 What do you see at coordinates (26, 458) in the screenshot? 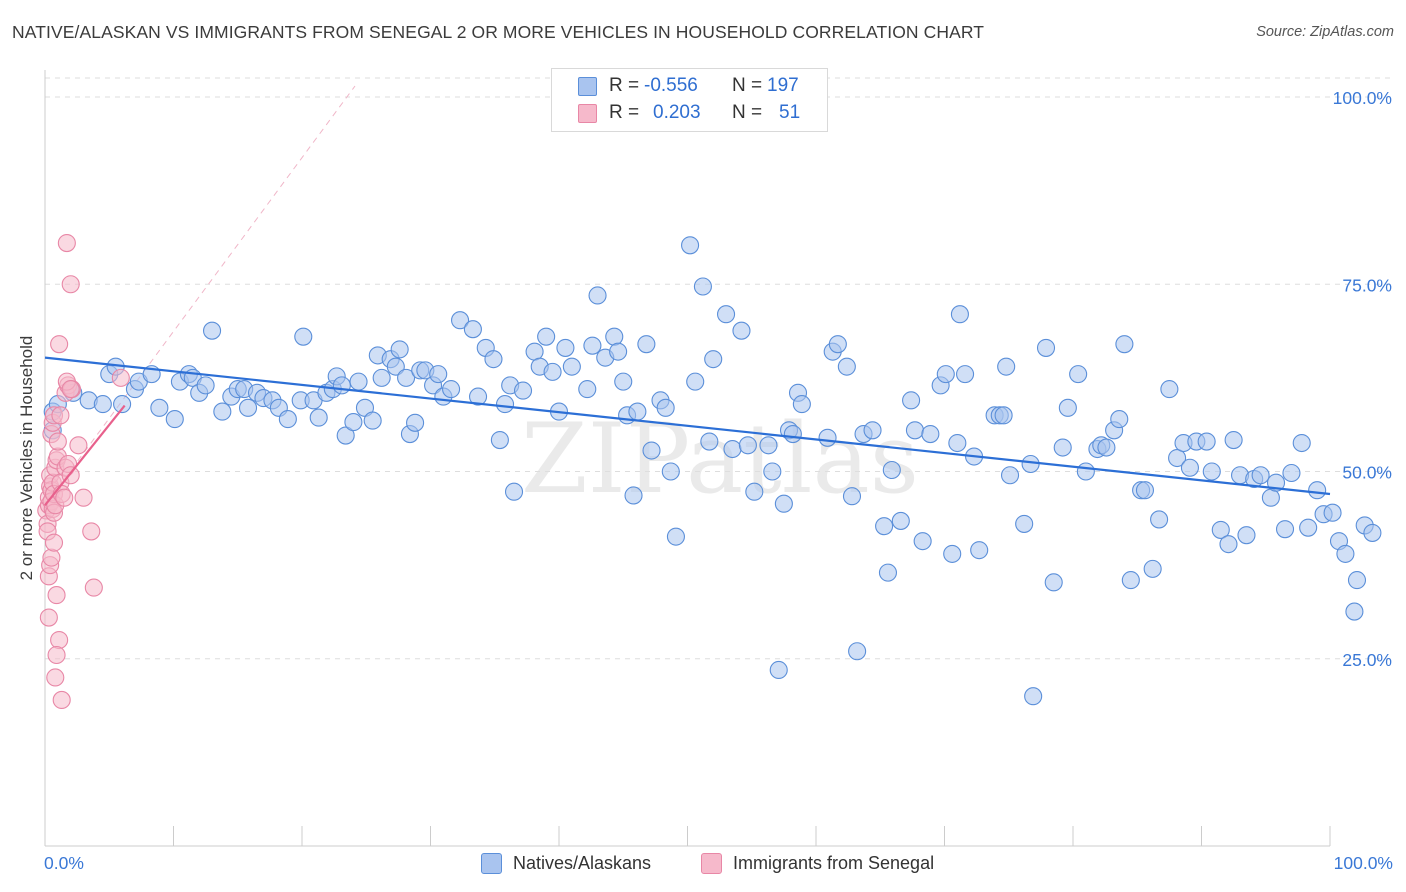
I see `y-axis-label: 2 or more Vehicles in Household` at bounding box center [26, 458].